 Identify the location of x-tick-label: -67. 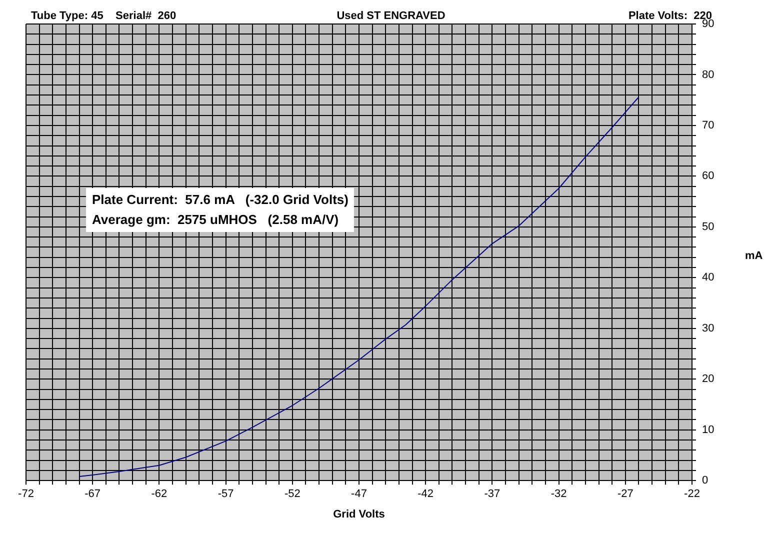
(92, 494).